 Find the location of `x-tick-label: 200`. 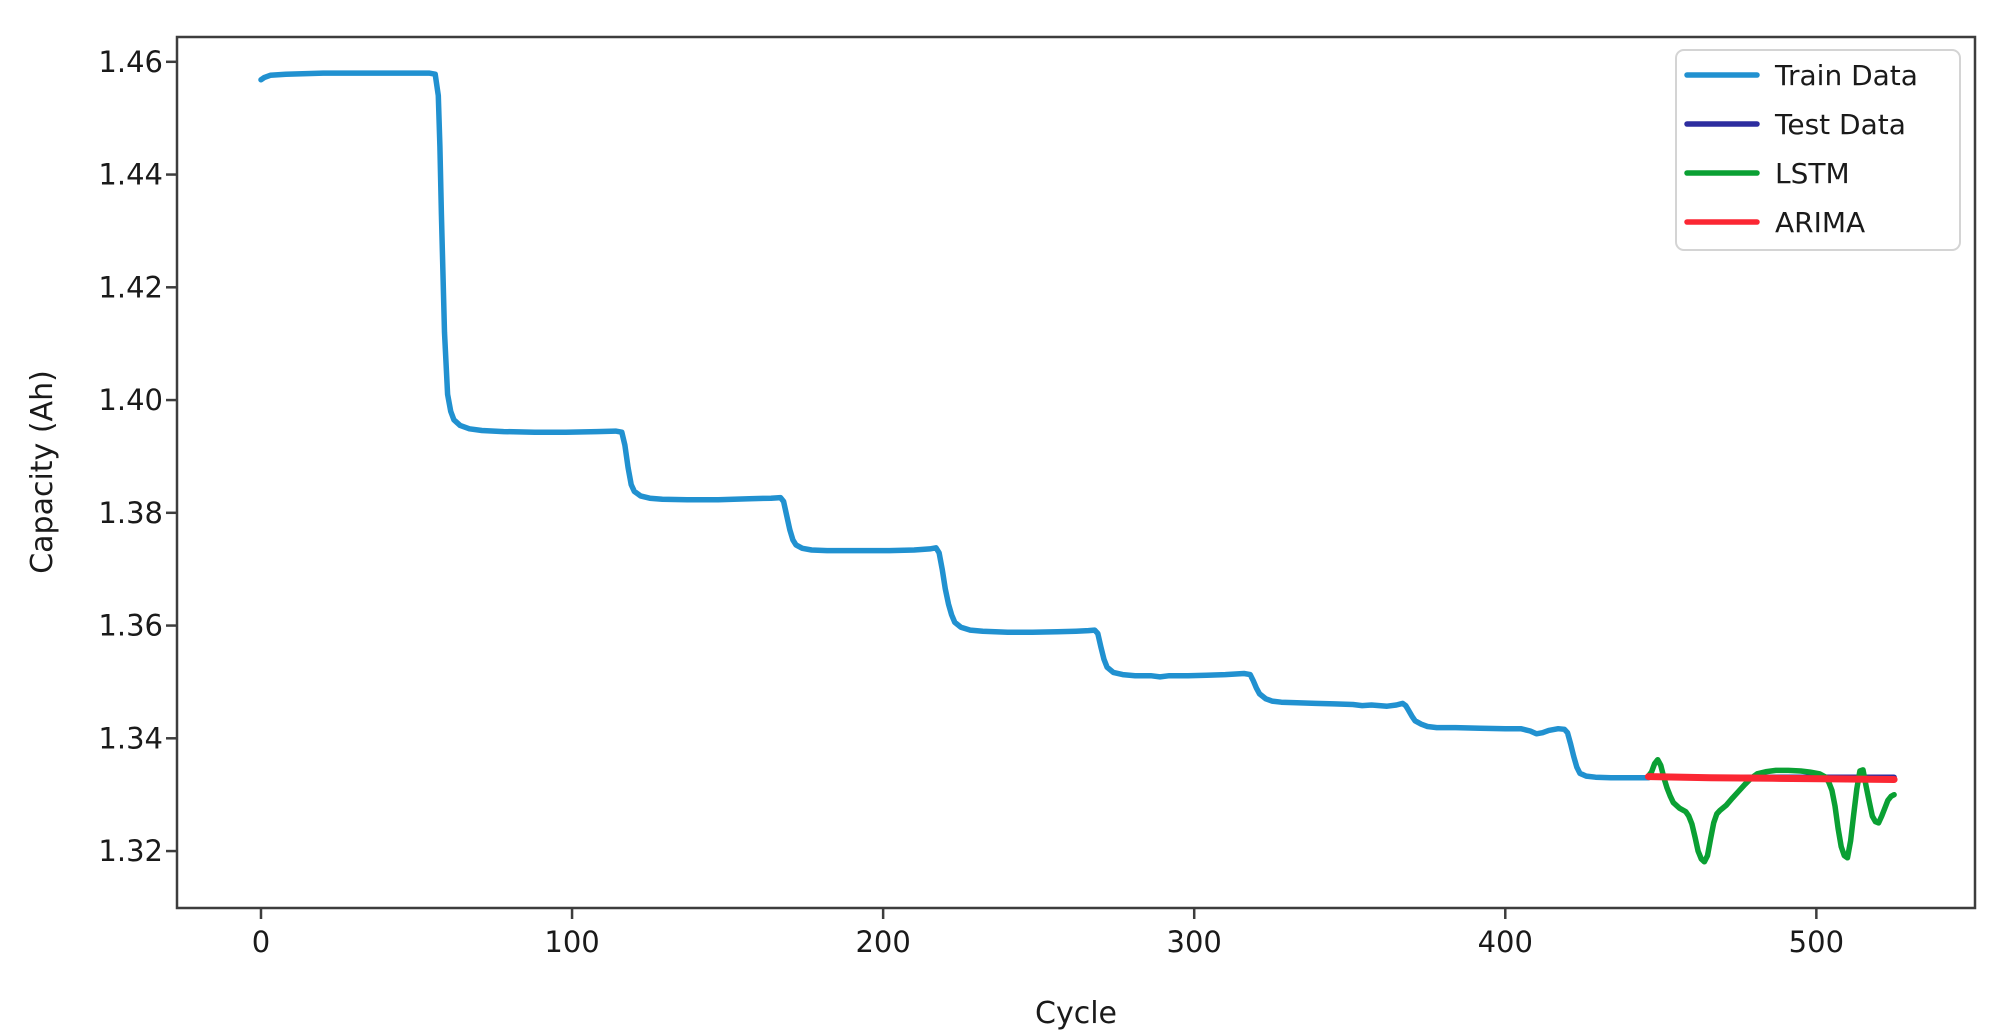

x-tick-label: 200 is located at coordinates (882, 942).